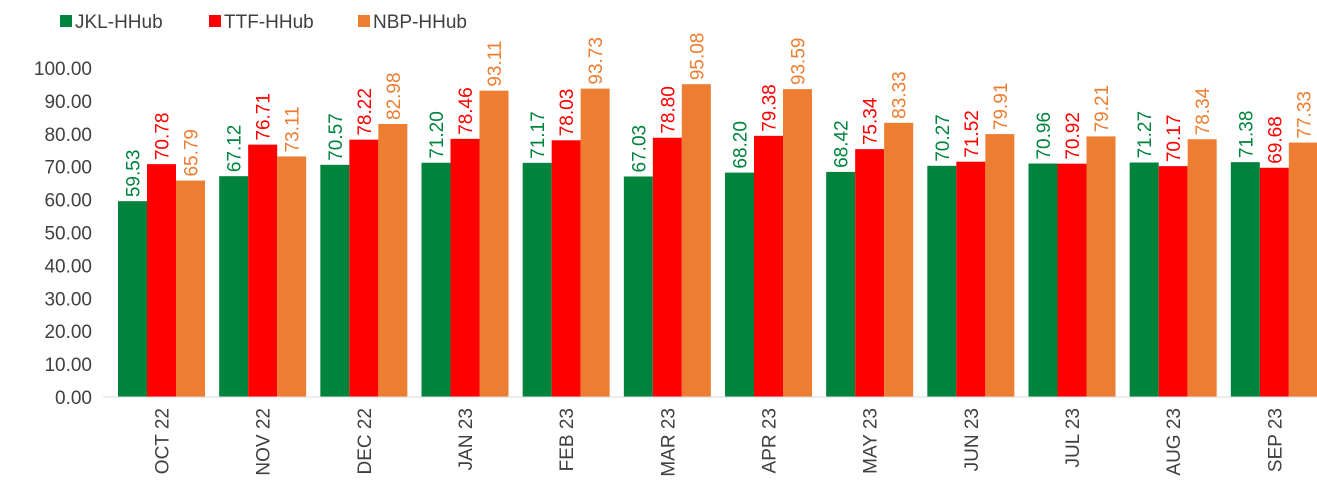  I want to click on x-tick-label: NOV 22, so click(264, 442).